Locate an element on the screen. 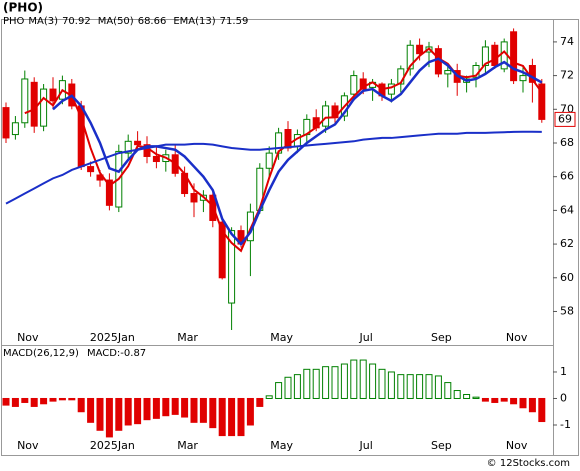 The image size is (580, 471). macd-value: MACD:-0.87 is located at coordinates (116, 353).